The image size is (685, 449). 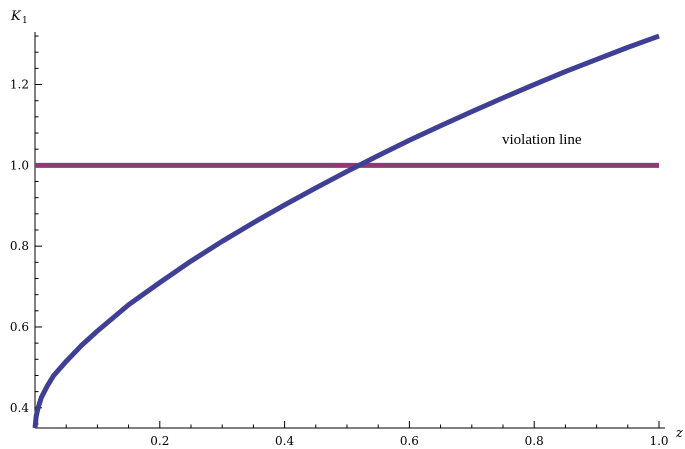 What do you see at coordinates (534, 441) in the screenshot?
I see `x-tick-label: 0.8` at bounding box center [534, 441].